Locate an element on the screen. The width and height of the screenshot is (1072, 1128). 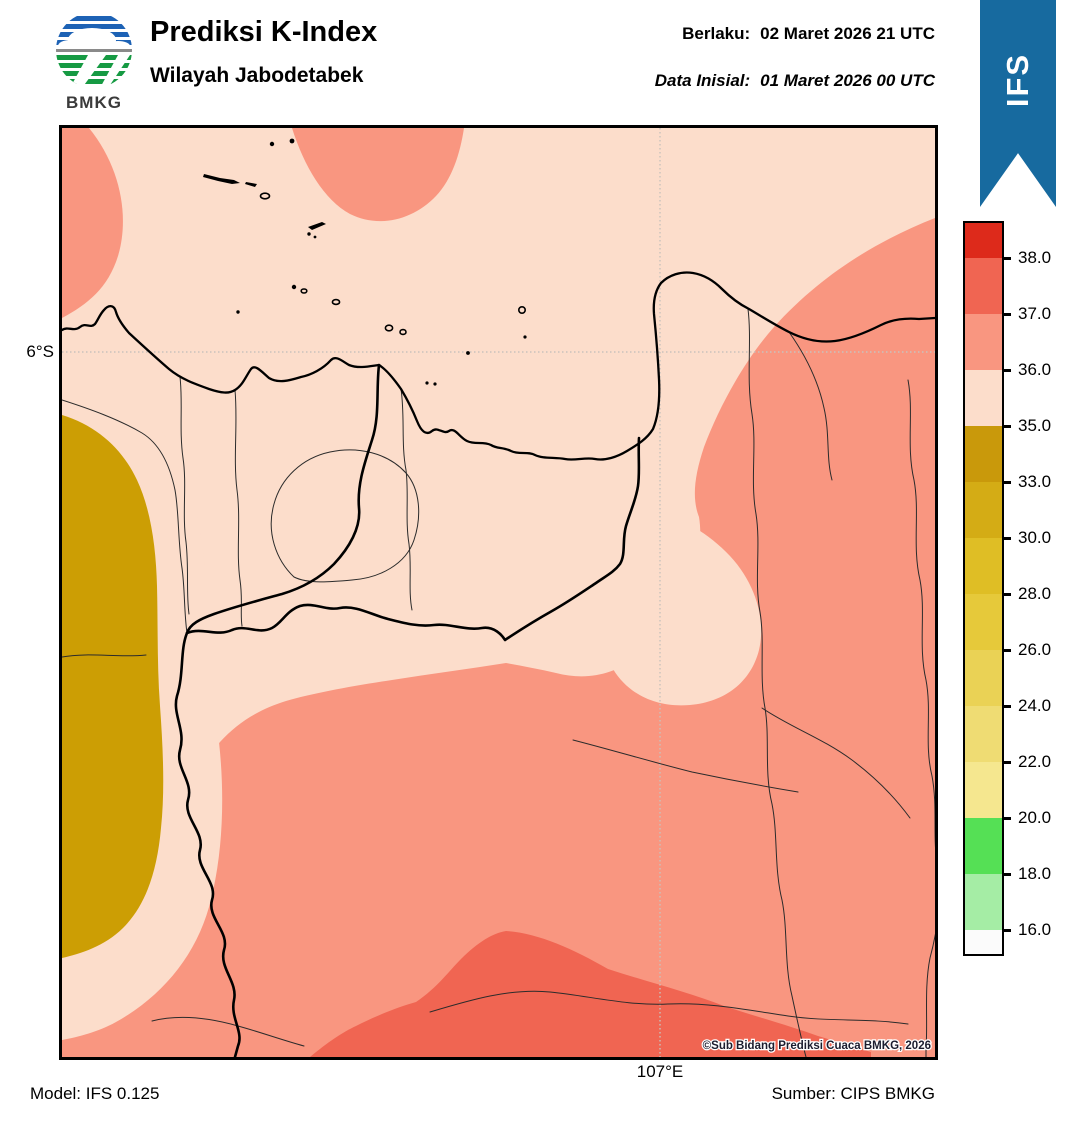
colorbar is located at coordinates (983, 588).